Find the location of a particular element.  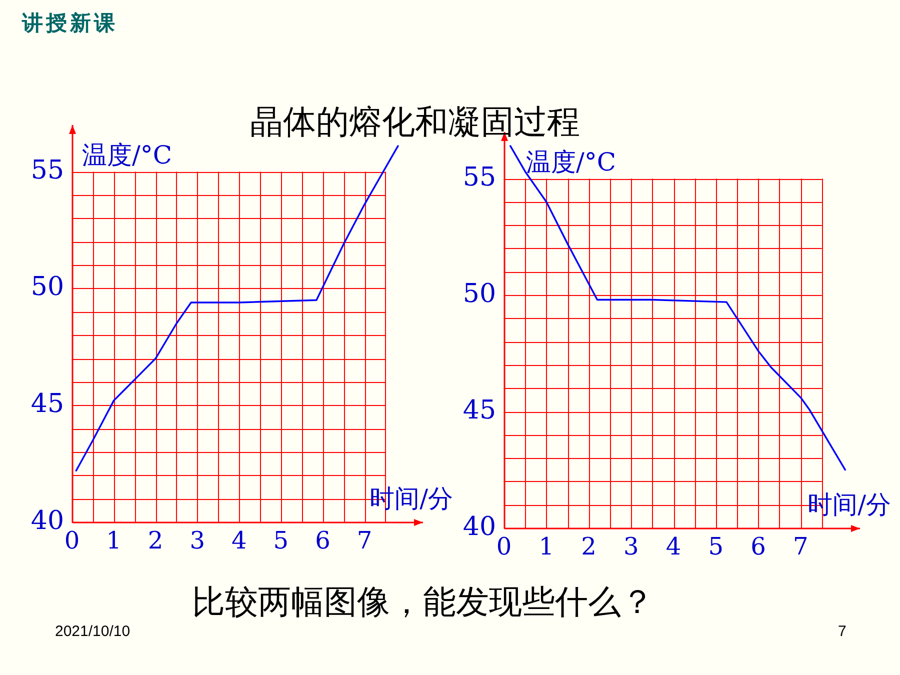

text: 7 is located at coordinates (842, 631).